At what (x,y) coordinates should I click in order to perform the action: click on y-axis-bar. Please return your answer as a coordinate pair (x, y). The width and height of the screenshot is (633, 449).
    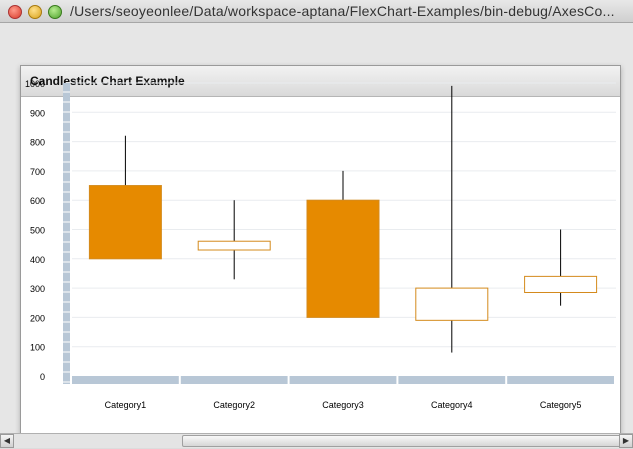
    Looking at the image, I should click on (66, 233).